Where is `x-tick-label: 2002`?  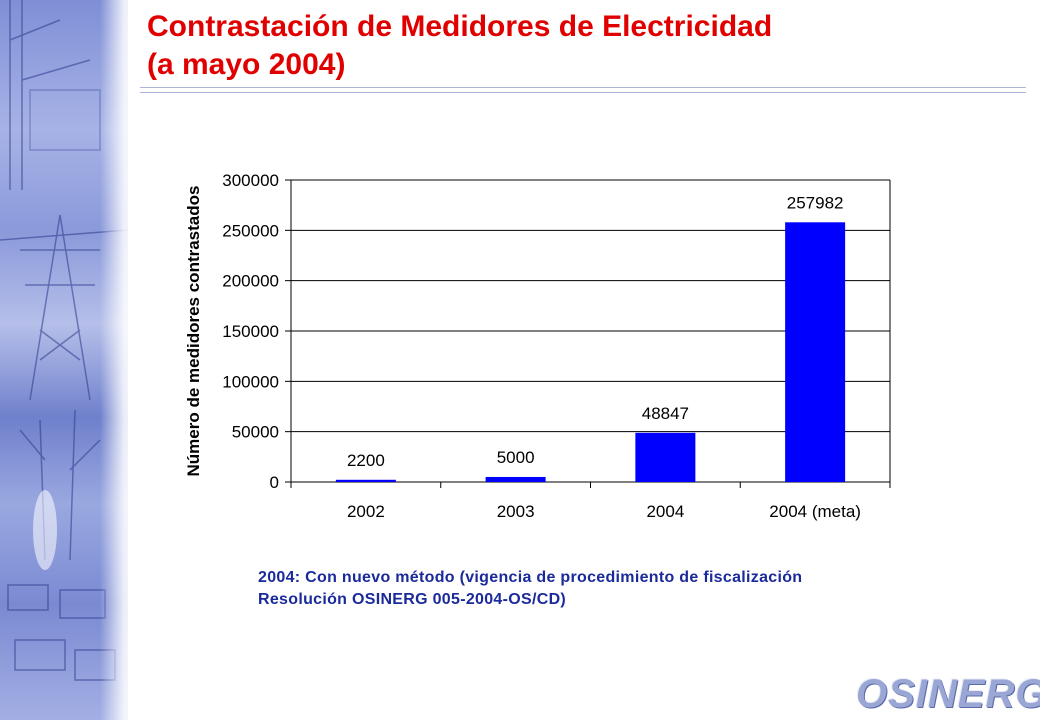 x-tick-label: 2002 is located at coordinates (366, 511).